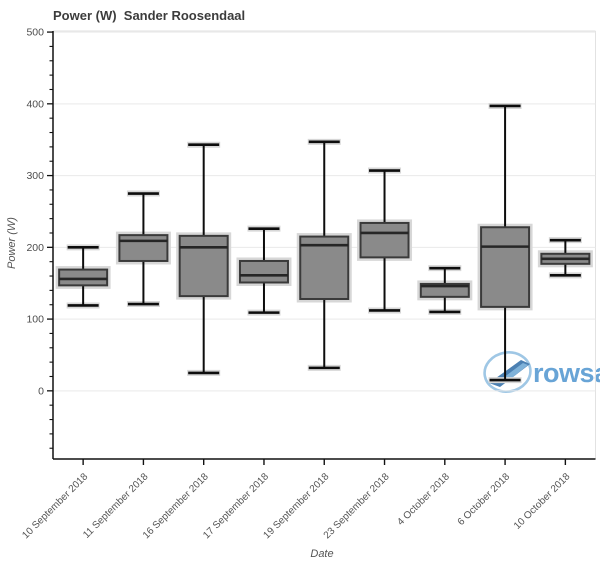 The image size is (600, 570). What do you see at coordinates (566, 373) in the screenshot?
I see `watermark-text: rowsandall` at bounding box center [566, 373].